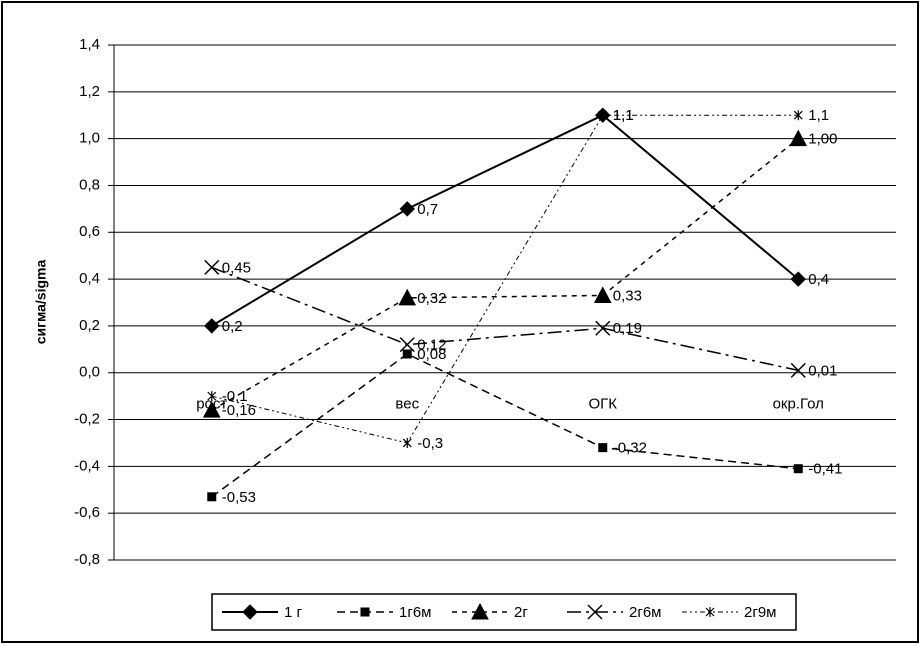  Describe the element at coordinates (602, 404) in the screenshot. I see `x-tick-label: ОГК` at that location.